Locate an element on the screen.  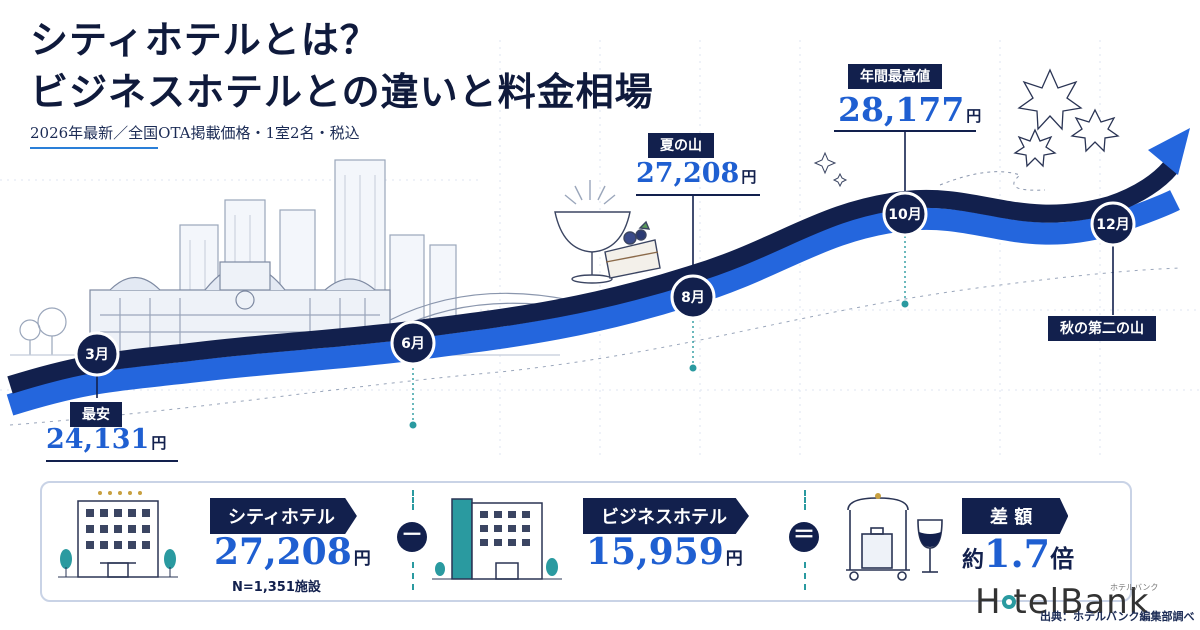
month-label-8: 8月 is located at coordinates (693, 298).